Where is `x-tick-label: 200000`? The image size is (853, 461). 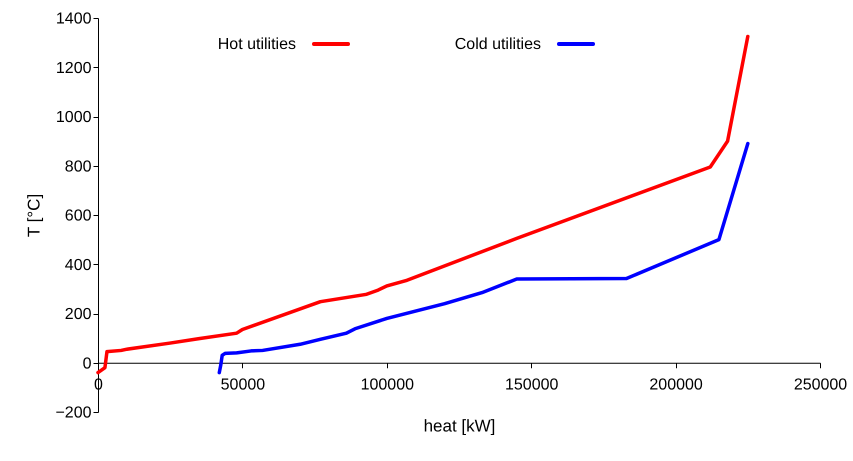 x-tick-label: 200000 is located at coordinates (676, 385).